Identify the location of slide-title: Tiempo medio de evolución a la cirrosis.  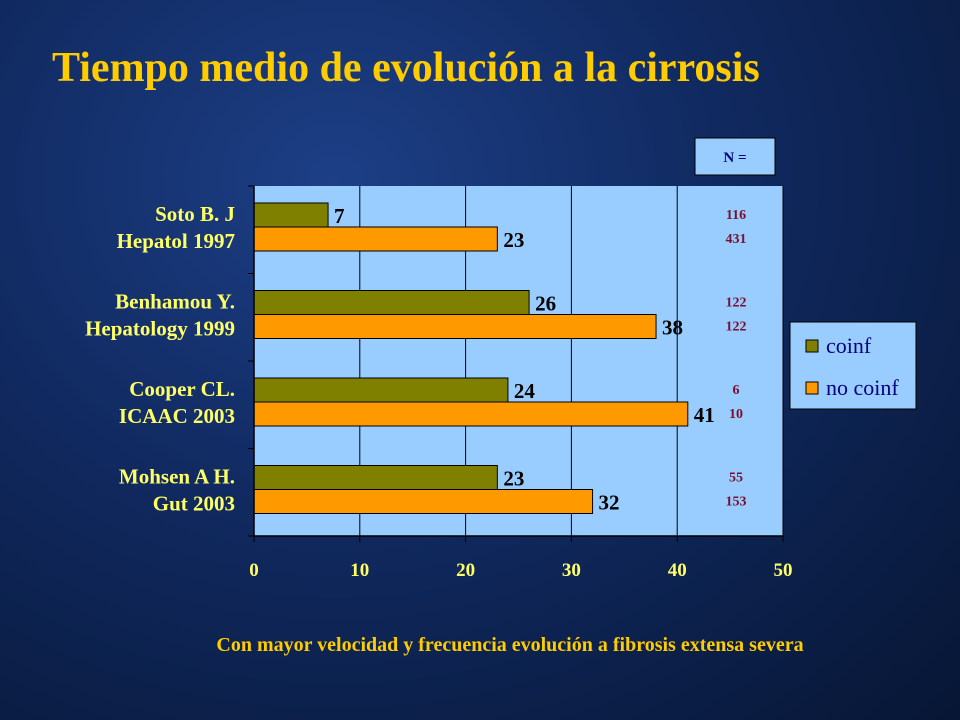
(406, 68).